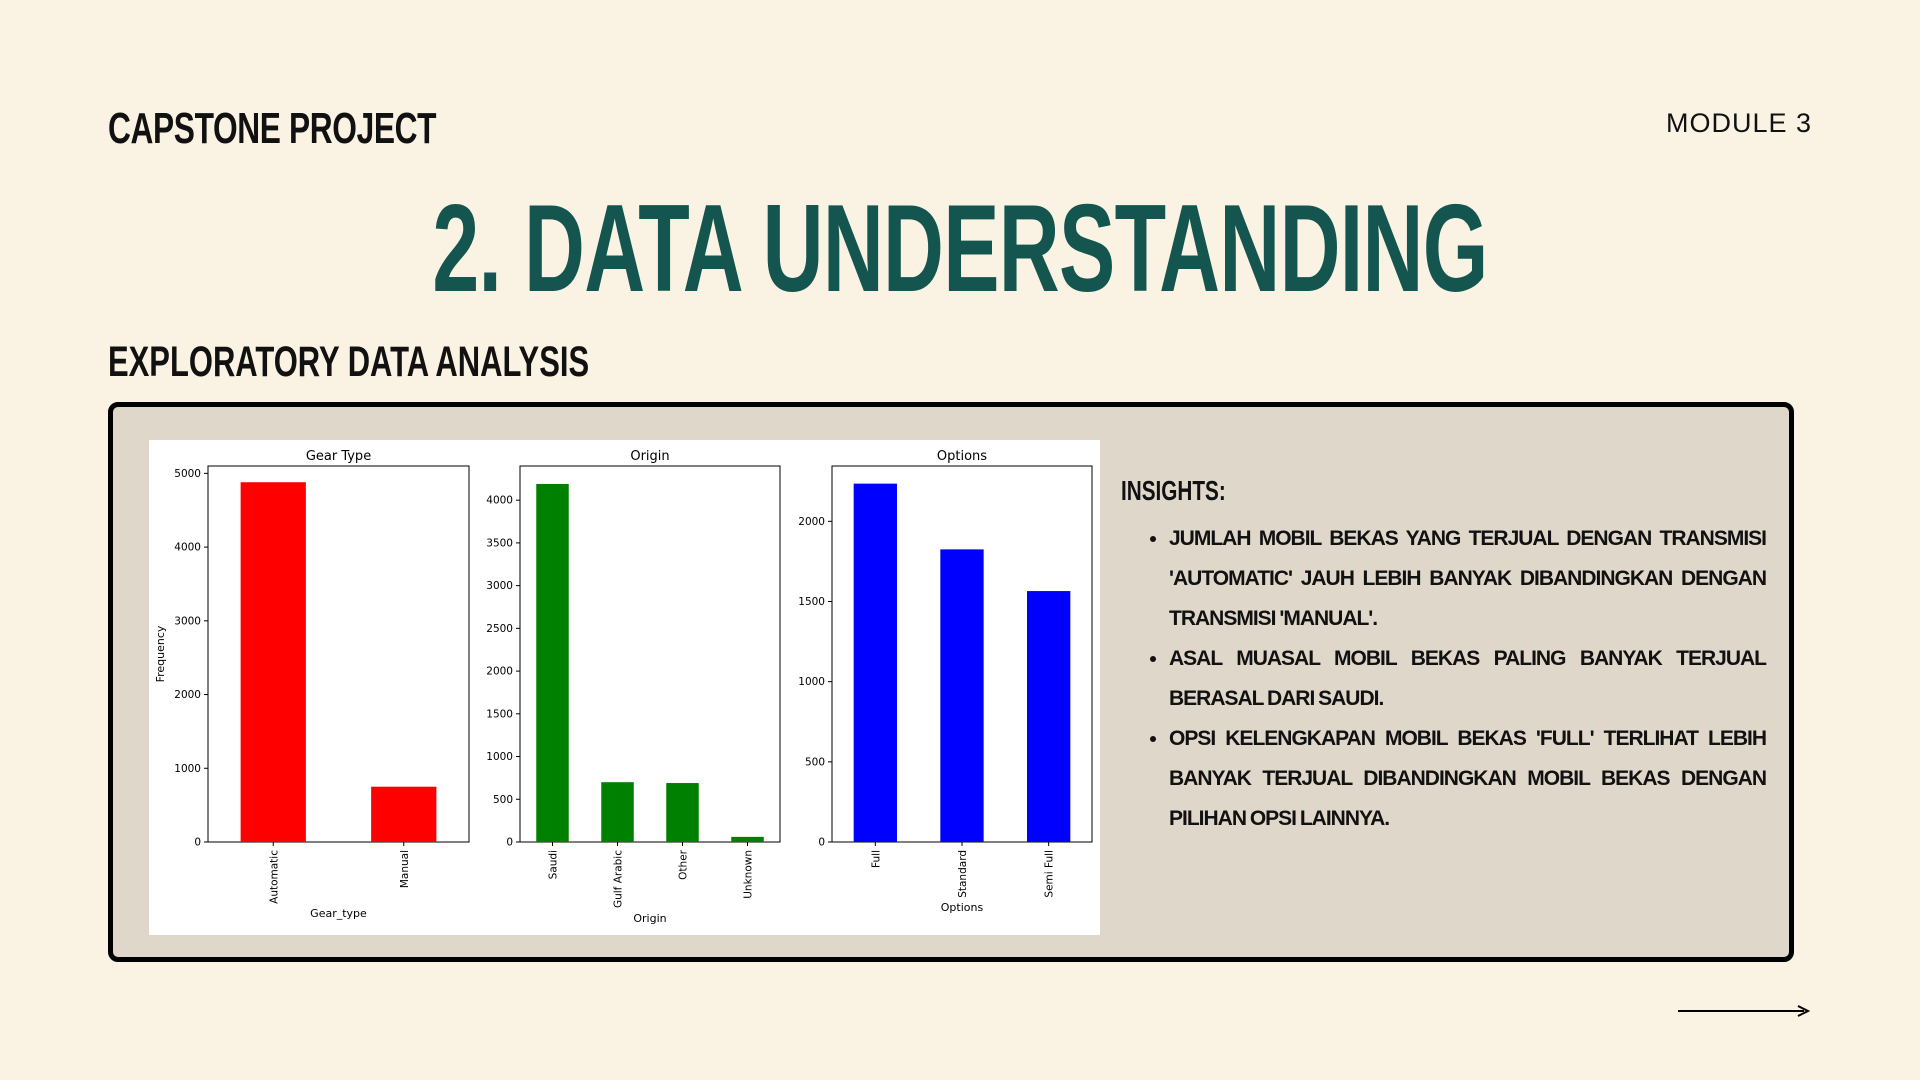 The image size is (1920, 1080). What do you see at coordinates (338, 913) in the screenshot?
I see `x-axis-label: Gear_type` at bounding box center [338, 913].